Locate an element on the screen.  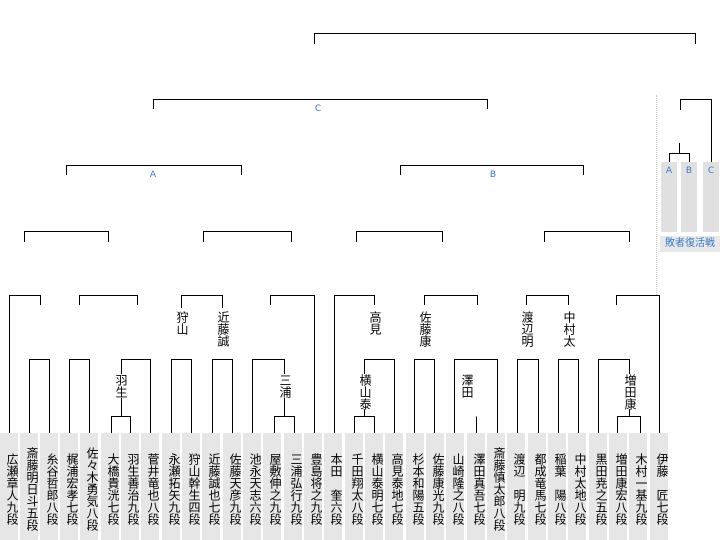
player-cell: 本田 奎六段 is located at coordinates (333, 486).